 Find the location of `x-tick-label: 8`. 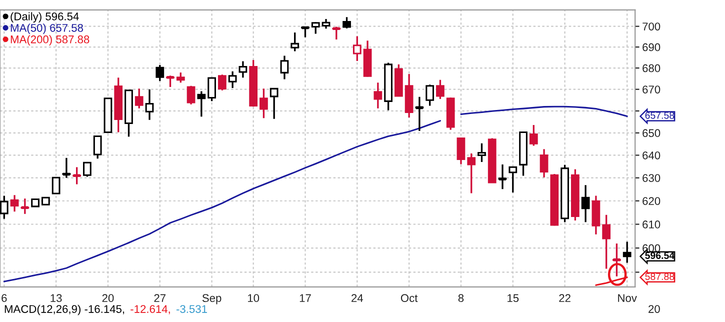

x-tick-label: 8 is located at coordinates (461, 298).